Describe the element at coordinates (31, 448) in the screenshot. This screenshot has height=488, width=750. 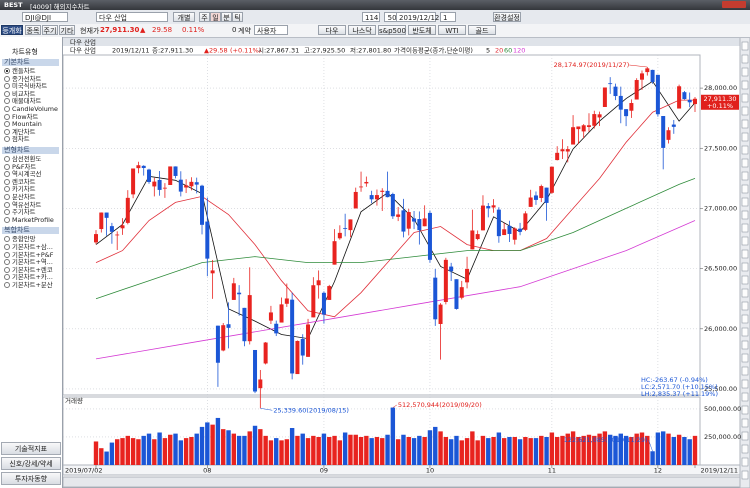
I see `sidebar-button: 기술적지표` at that location.